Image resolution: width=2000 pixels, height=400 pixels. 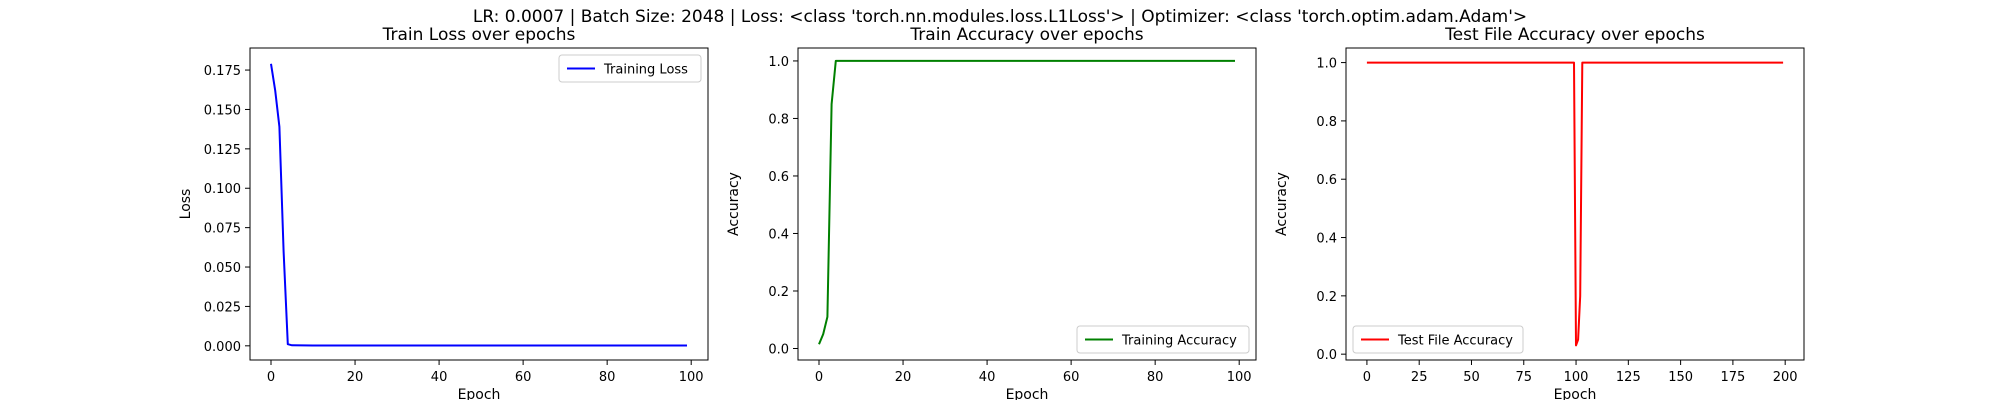 I want to click on y-tick-label: 0.050, so click(x=222, y=268).